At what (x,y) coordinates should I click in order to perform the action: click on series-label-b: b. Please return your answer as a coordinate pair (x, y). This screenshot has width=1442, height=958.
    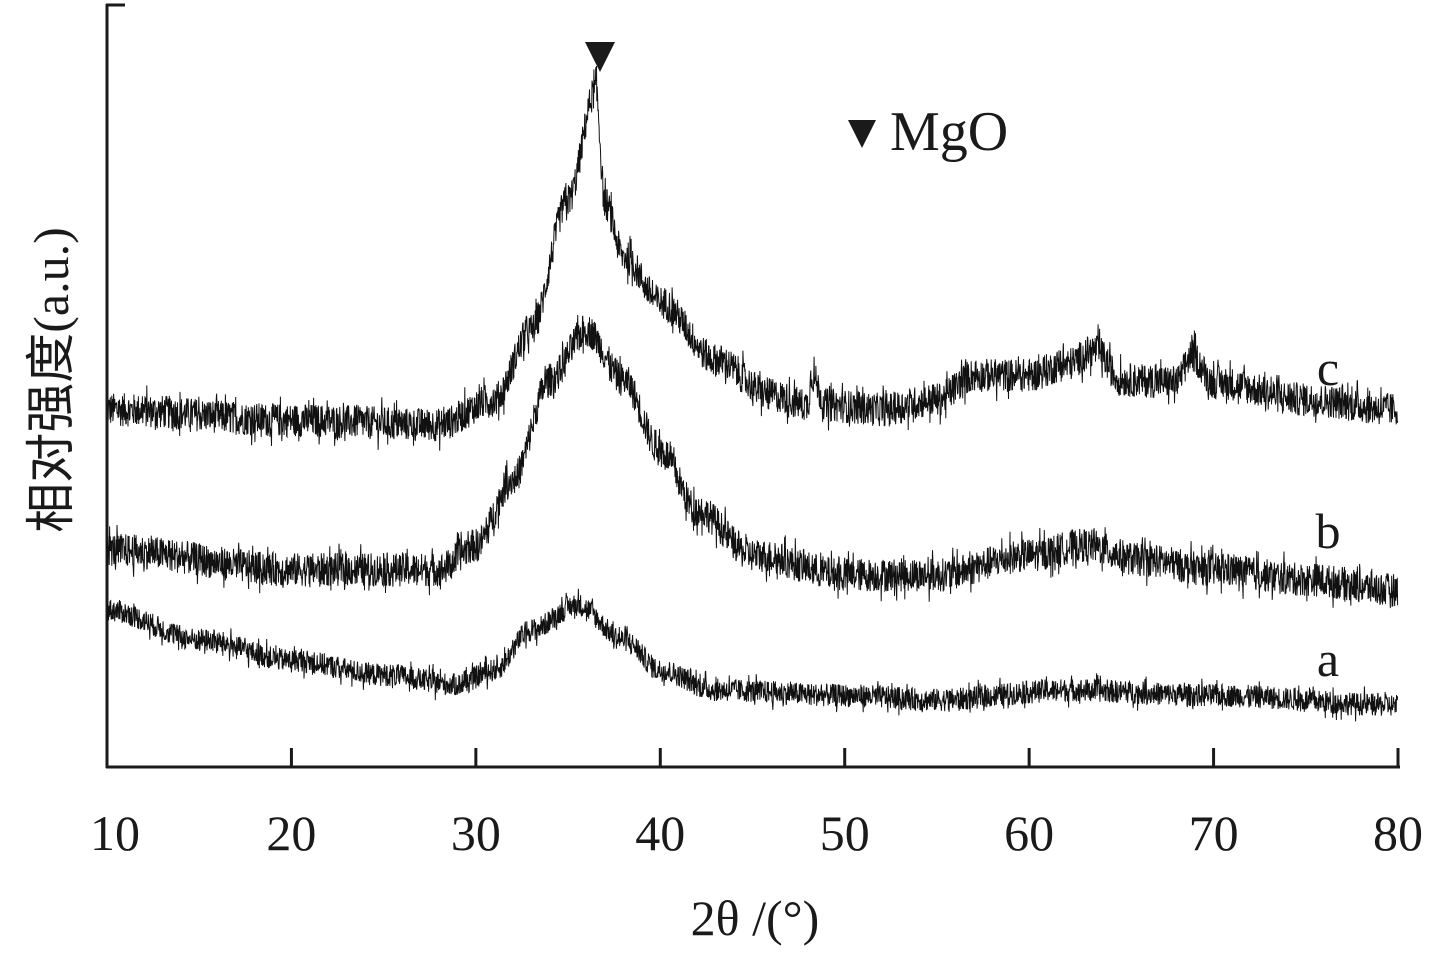
    Looking at the image, I should click on (1328, 531).